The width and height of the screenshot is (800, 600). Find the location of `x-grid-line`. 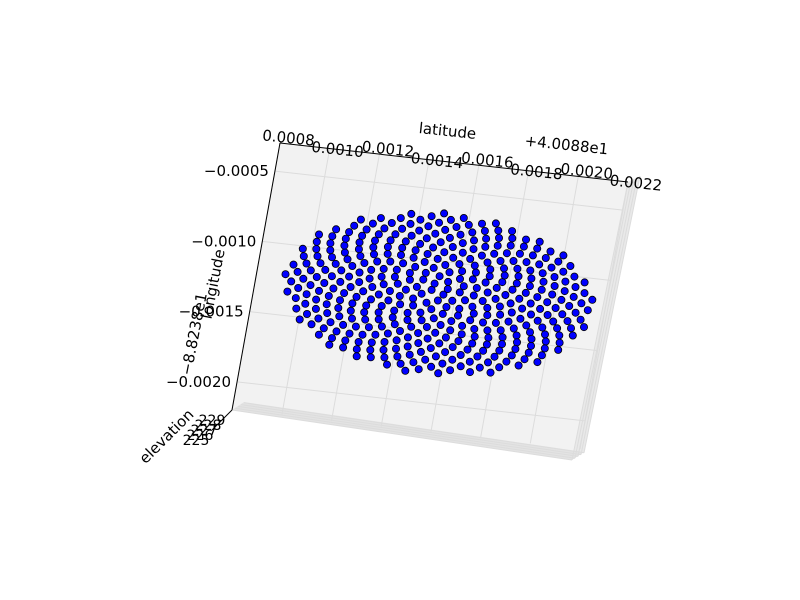

x-grid-line is located at coordinates (505, 304).